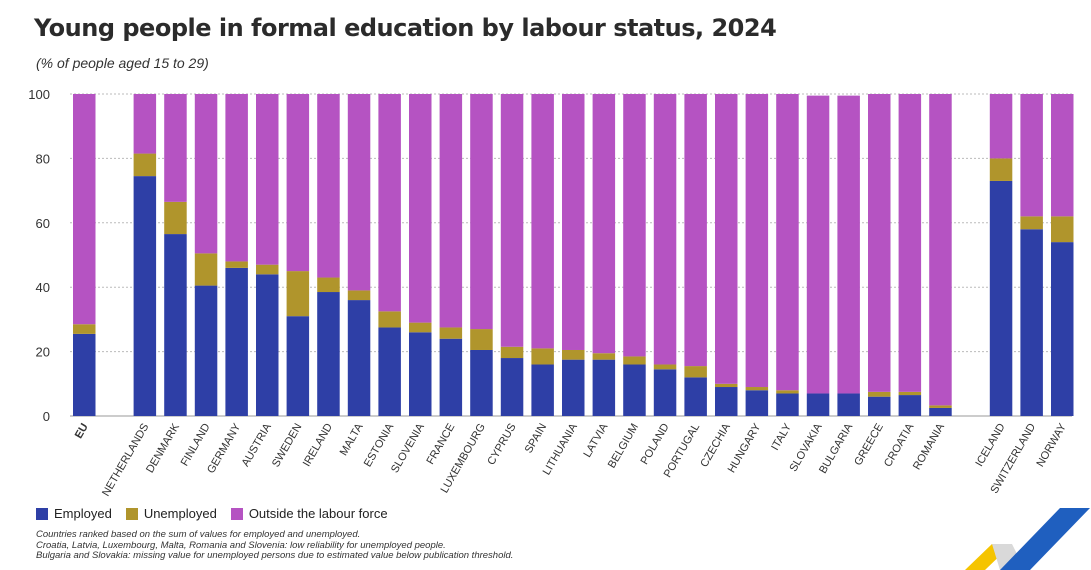  Describe the element at coordinates (352, 439) in the screenshot. I see `x-tick-label: MALTA` at that location.